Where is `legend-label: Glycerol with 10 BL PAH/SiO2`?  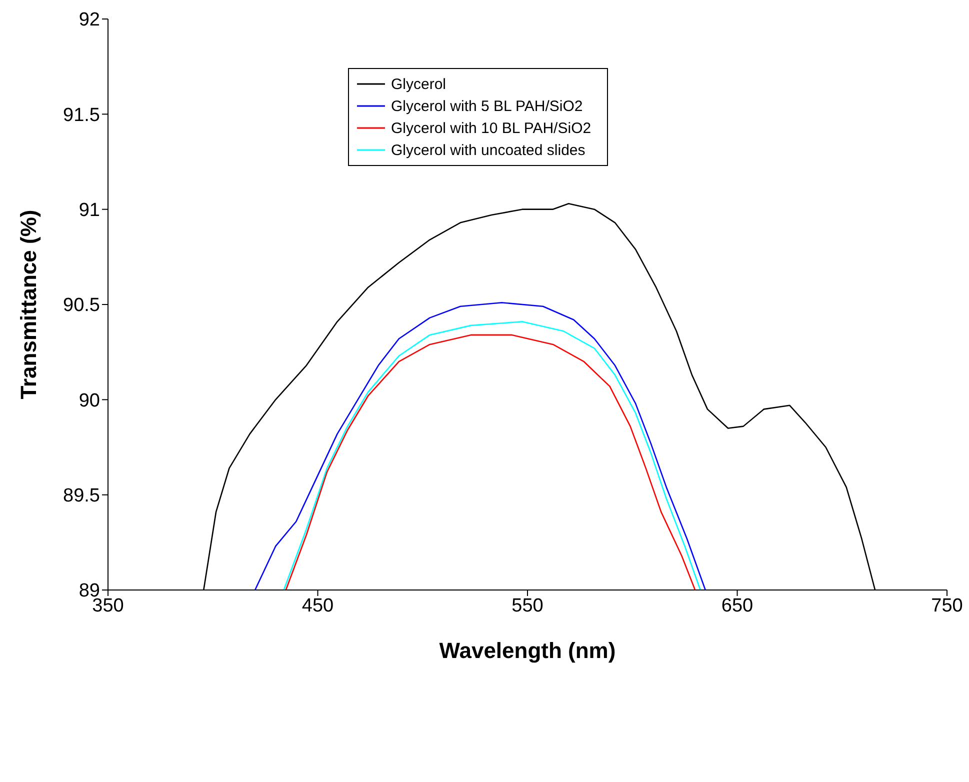
legend-label: Glycerol with 10 BL PAH/SiO2 is located at coordinates (491, 128).